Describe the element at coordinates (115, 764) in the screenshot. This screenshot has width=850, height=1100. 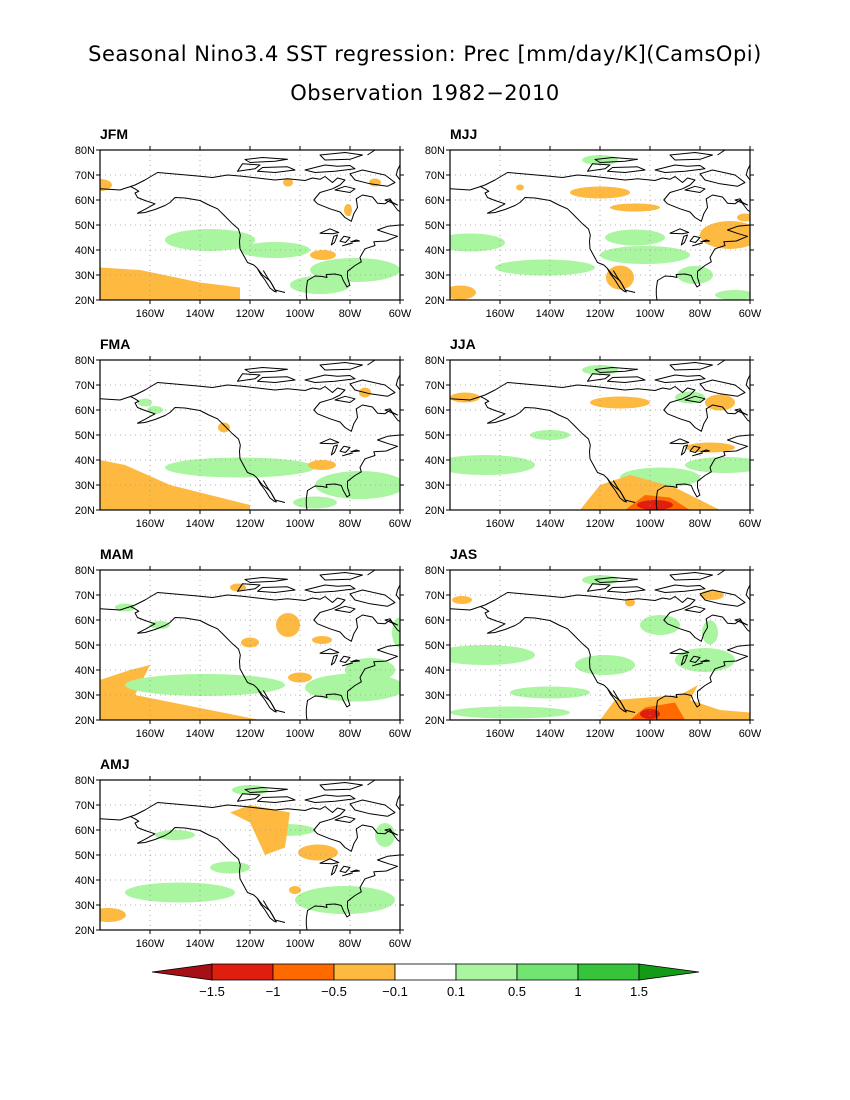
I see `panel-label: AMJ` at that location.